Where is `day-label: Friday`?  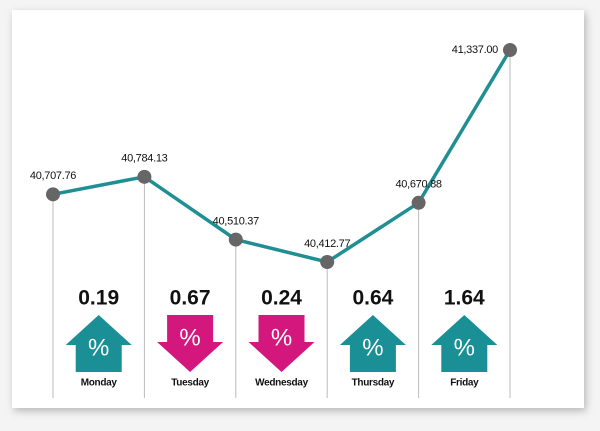
day-label: Friday is located at coordinates (464, 383).